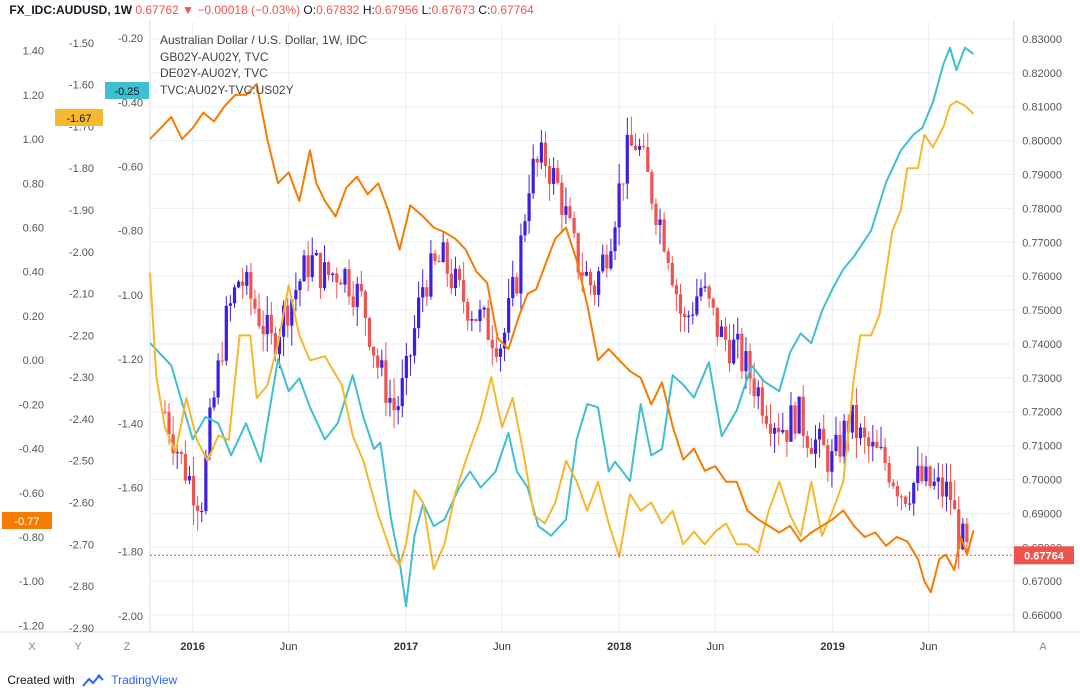  Describe the element at coordinates (32, 647) in the screenshot. I see `axis-button-x: X` at that location.